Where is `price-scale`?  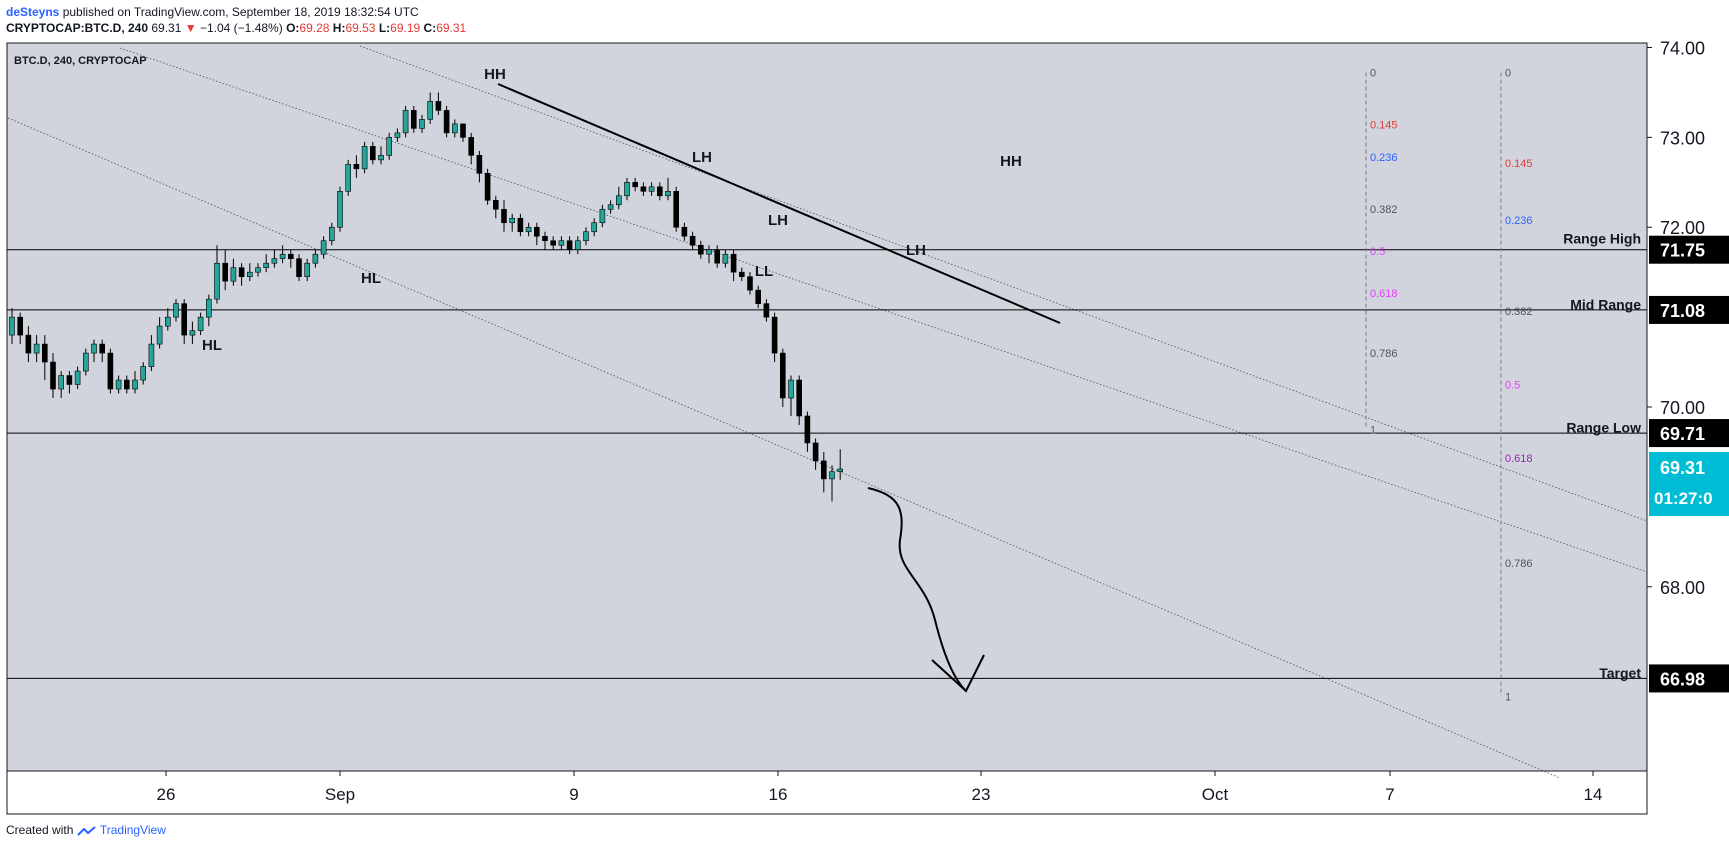 price-scale is located at coordinates (1688, 407).